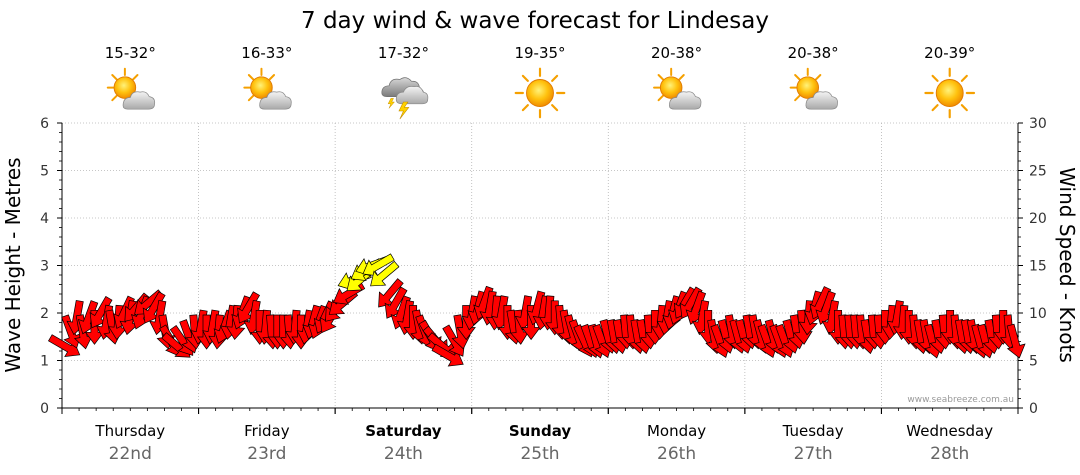 The image size is (1080, 475). Describe the element at coordinates (44, 172) in the screenshot. I see `left-tick-label: 5` at that location.